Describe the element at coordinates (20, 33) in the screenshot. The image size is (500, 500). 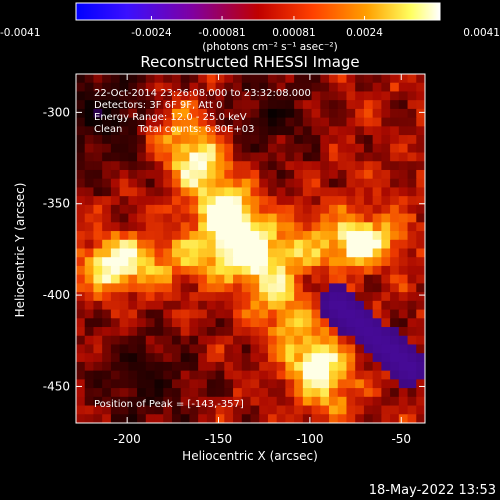
I see `colorbar-tick-label: -0.0041` at that location.